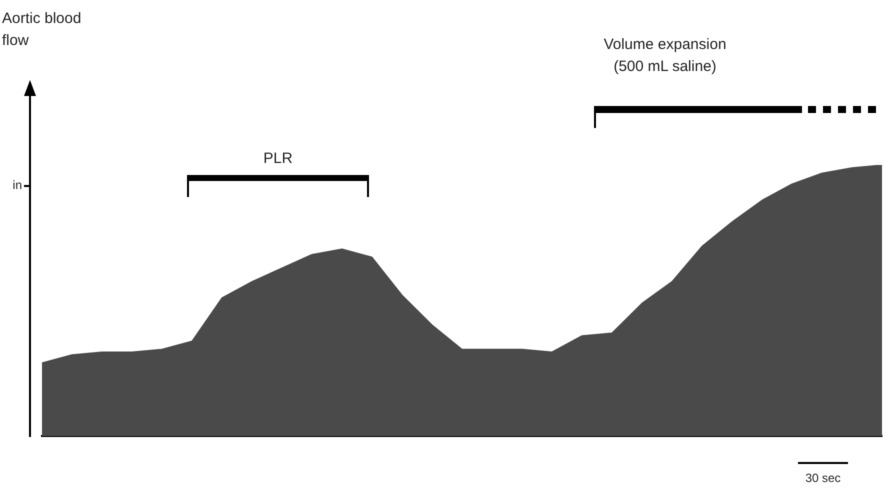  I want to click on annotation: PLR, so click(278, 159).